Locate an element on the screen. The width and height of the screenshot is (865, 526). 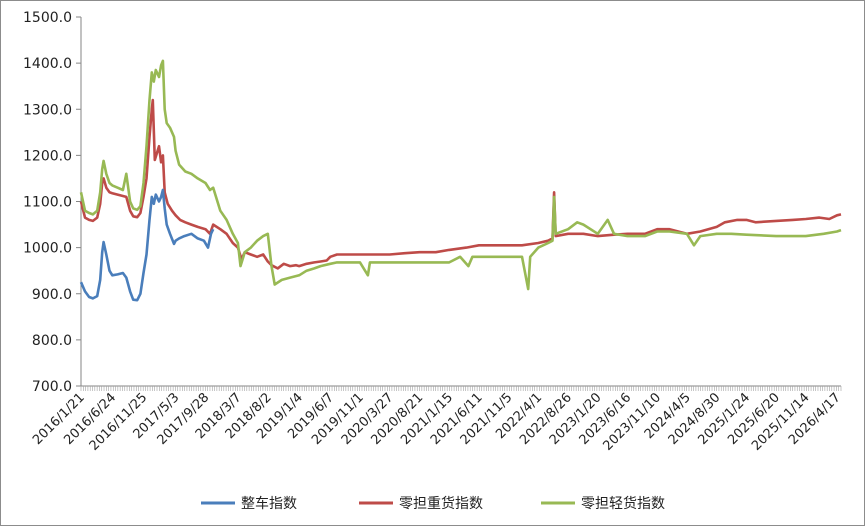
y-tick-label: 700.0 is located at coordinates (52, 387).